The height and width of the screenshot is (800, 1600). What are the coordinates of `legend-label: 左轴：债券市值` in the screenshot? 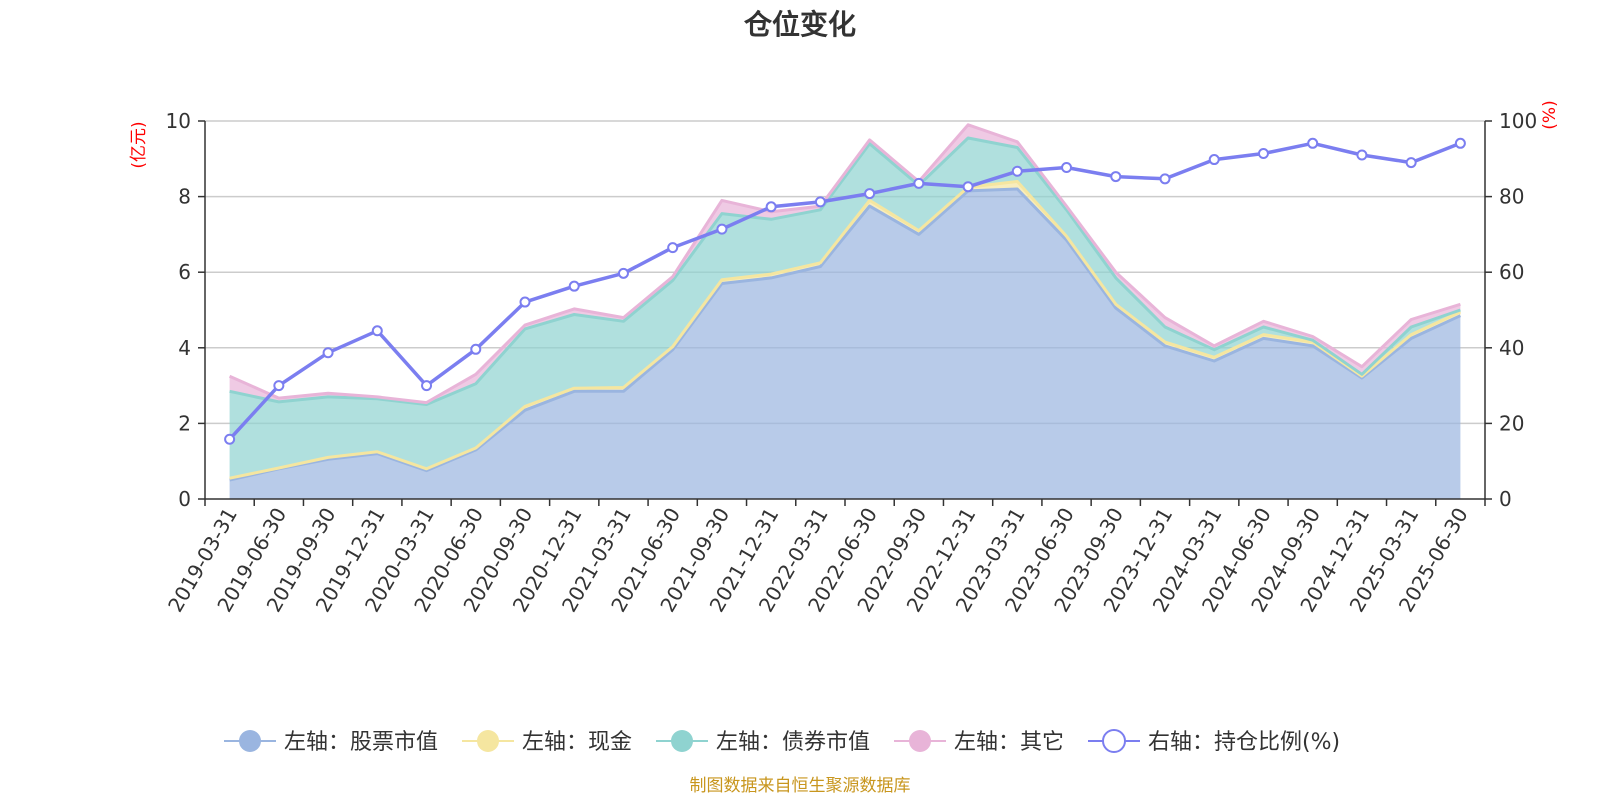 It's located at (793, 742).